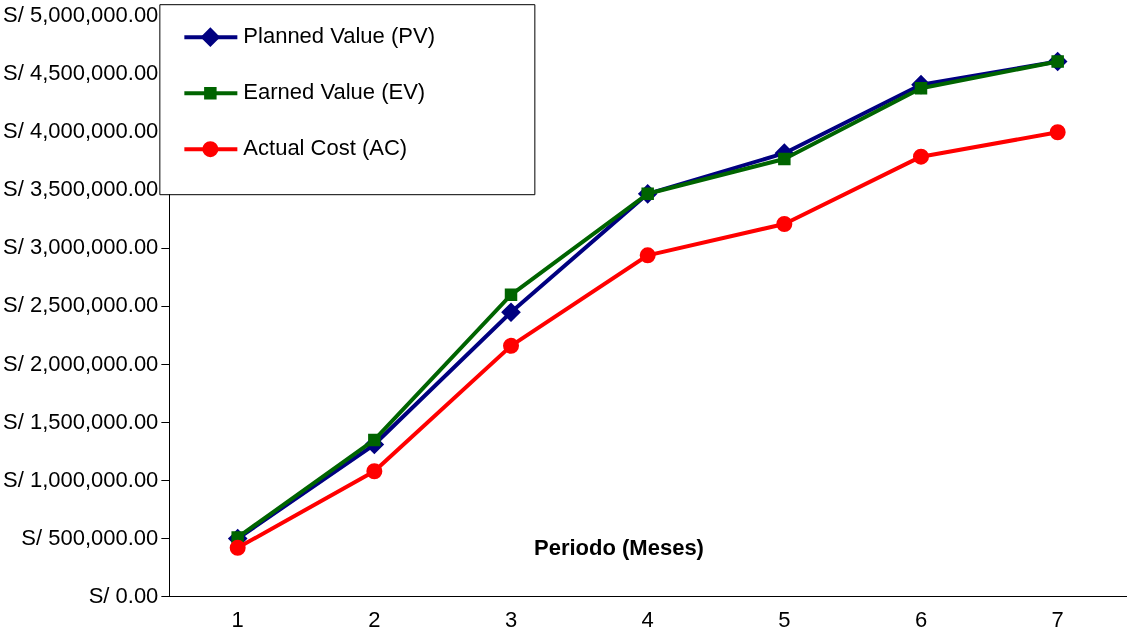 This screenshot has width=1137, height=637. What do you see at coordinates (80, 131) in the screenshot?
I see `y-tick-label: S/ 4,000,000.00` at bounding box center [80, 131].